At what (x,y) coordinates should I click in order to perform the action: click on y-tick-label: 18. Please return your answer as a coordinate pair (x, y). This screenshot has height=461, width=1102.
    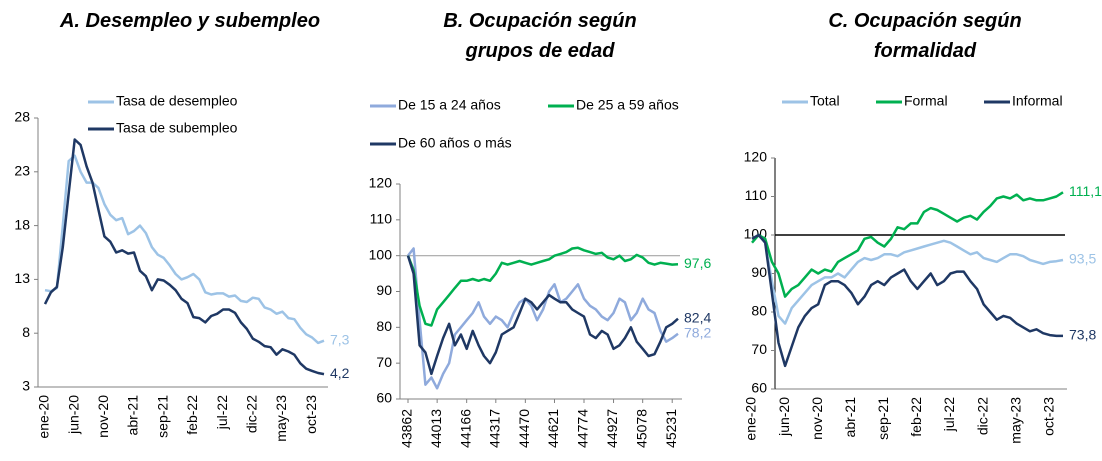
    Looking at the image, I should click on (22, 224).